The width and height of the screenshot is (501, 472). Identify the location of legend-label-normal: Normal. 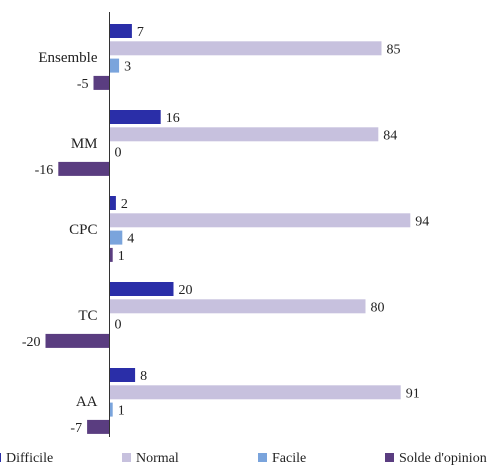
(157, 458).